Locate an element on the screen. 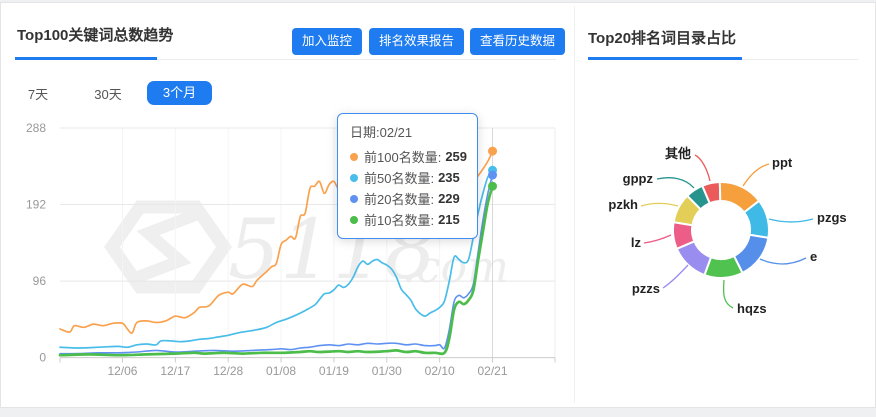  trend-title-accent is located at coordinates (86, 58).